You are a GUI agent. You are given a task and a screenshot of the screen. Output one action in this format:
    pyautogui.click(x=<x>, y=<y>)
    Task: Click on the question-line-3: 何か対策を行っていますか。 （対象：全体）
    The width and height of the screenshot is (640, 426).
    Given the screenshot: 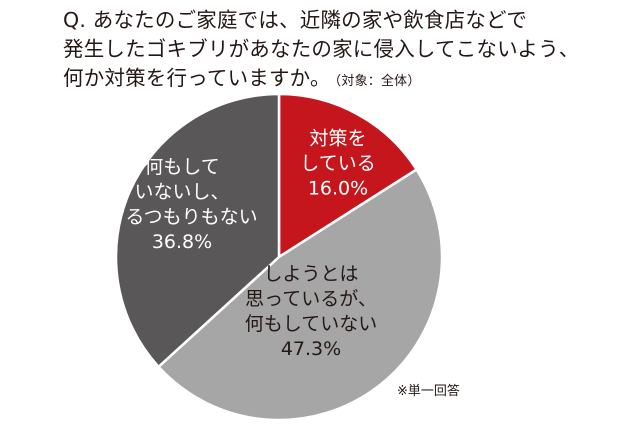 What is the action you would take?
    pyautogui.click(x=348, y=80)
    